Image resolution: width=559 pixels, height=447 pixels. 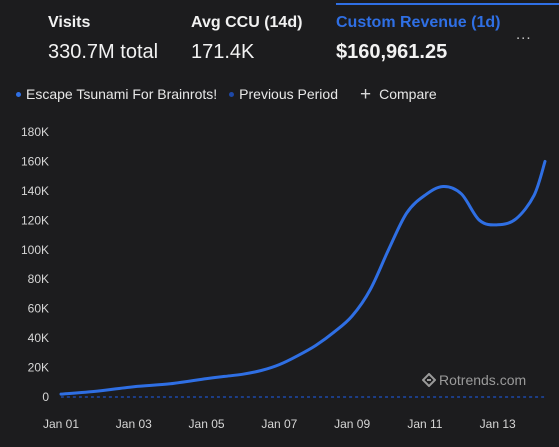 What do you see at coordinates (288, 94) in the screenshot?
I see `legend-label-previous: Previous Period` at bounding box center [288, 94].